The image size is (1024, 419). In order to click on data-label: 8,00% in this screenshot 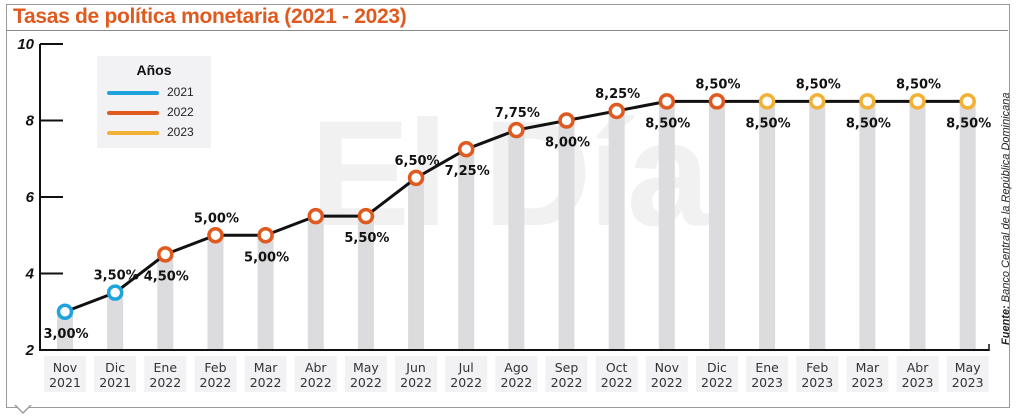, I will do `click(567, 143)`.